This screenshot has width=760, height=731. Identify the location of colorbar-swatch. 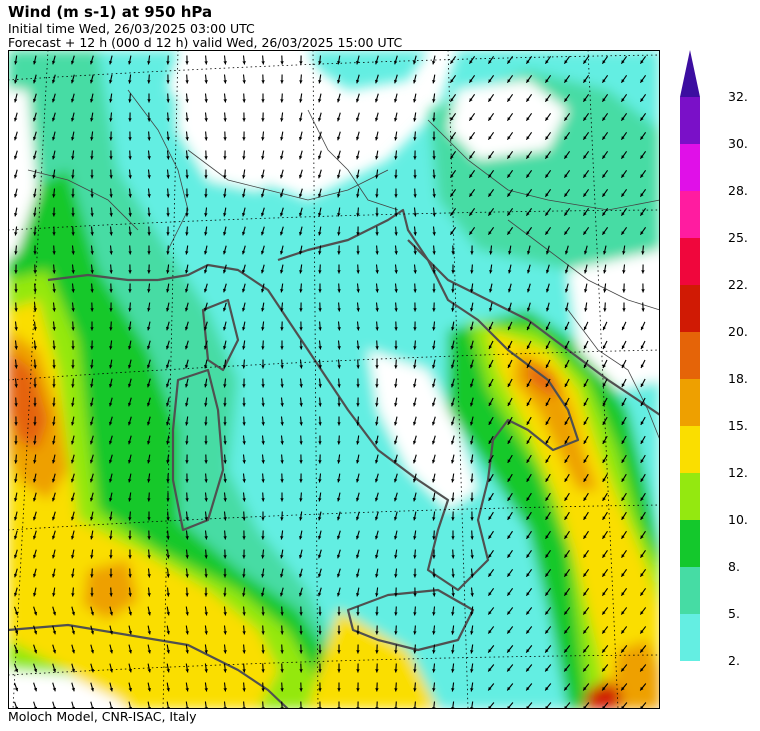
(690, 637).